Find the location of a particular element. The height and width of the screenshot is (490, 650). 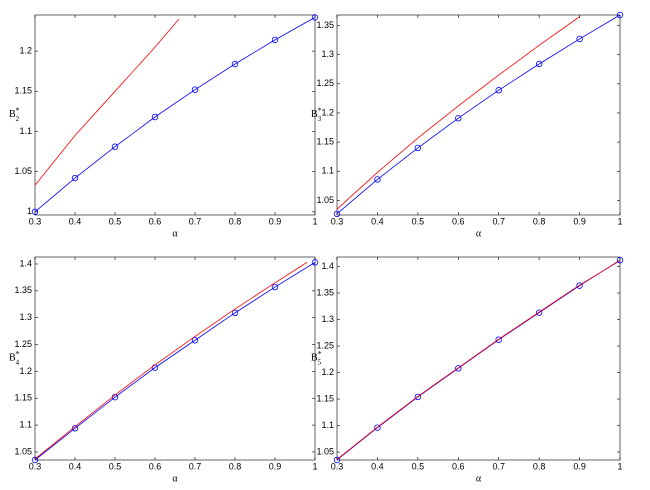

x-tick-label: 0.9 is located at coordinates (579, 221).